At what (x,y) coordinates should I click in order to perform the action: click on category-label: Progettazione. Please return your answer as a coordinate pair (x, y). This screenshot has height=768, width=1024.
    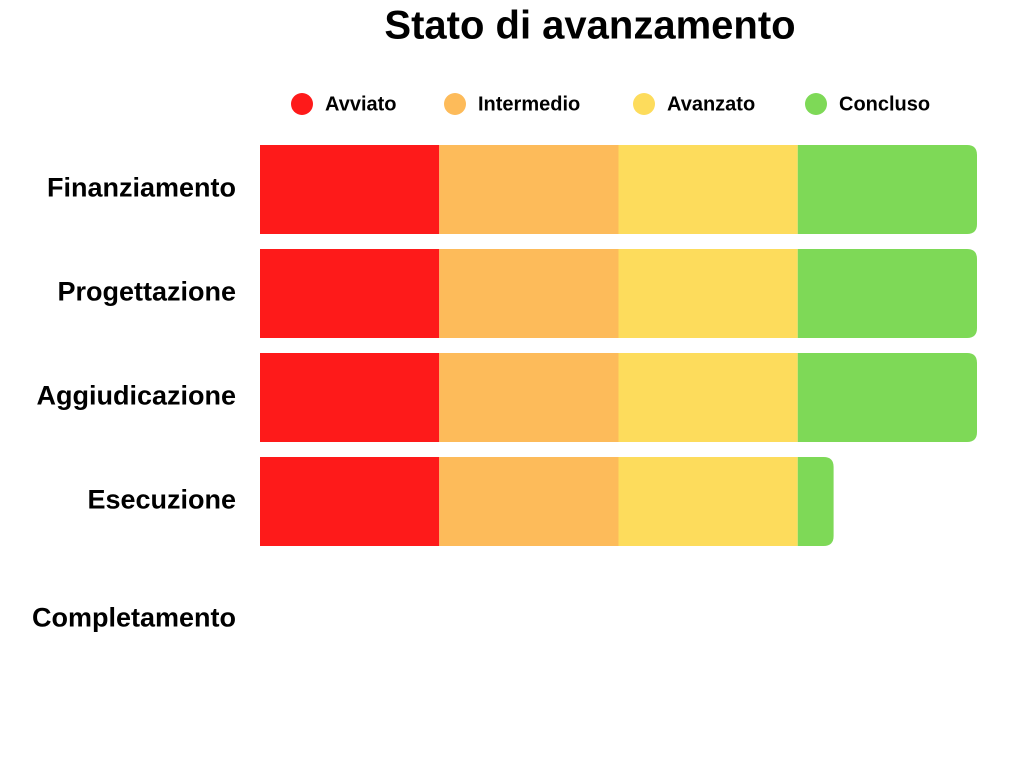
    Looking at the image, I should click on (146, 292).